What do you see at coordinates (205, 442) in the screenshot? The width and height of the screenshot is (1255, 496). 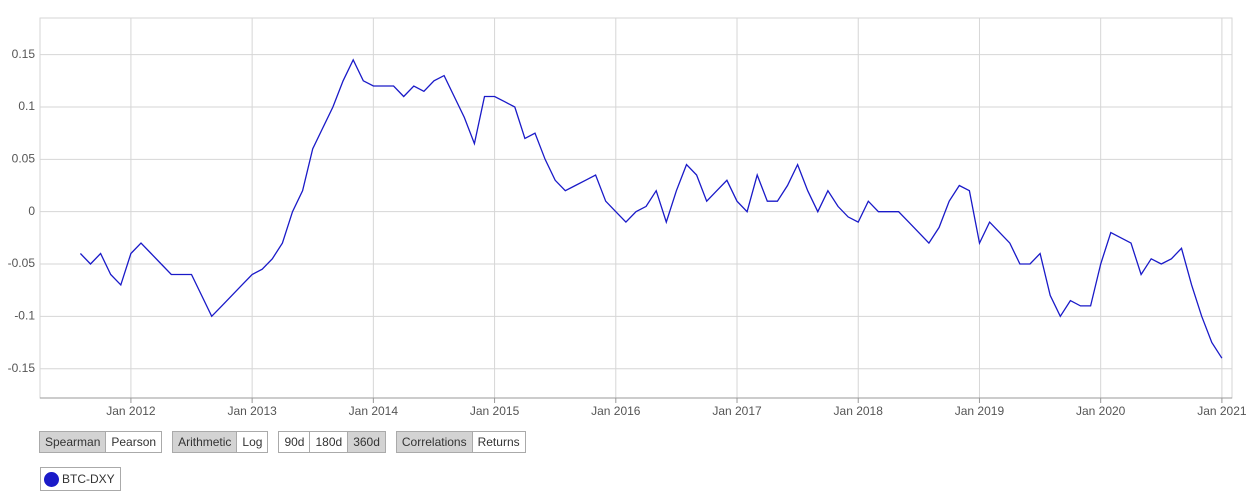 I see `toggle-button: Arithmetic` at bounding box center [205, 442].